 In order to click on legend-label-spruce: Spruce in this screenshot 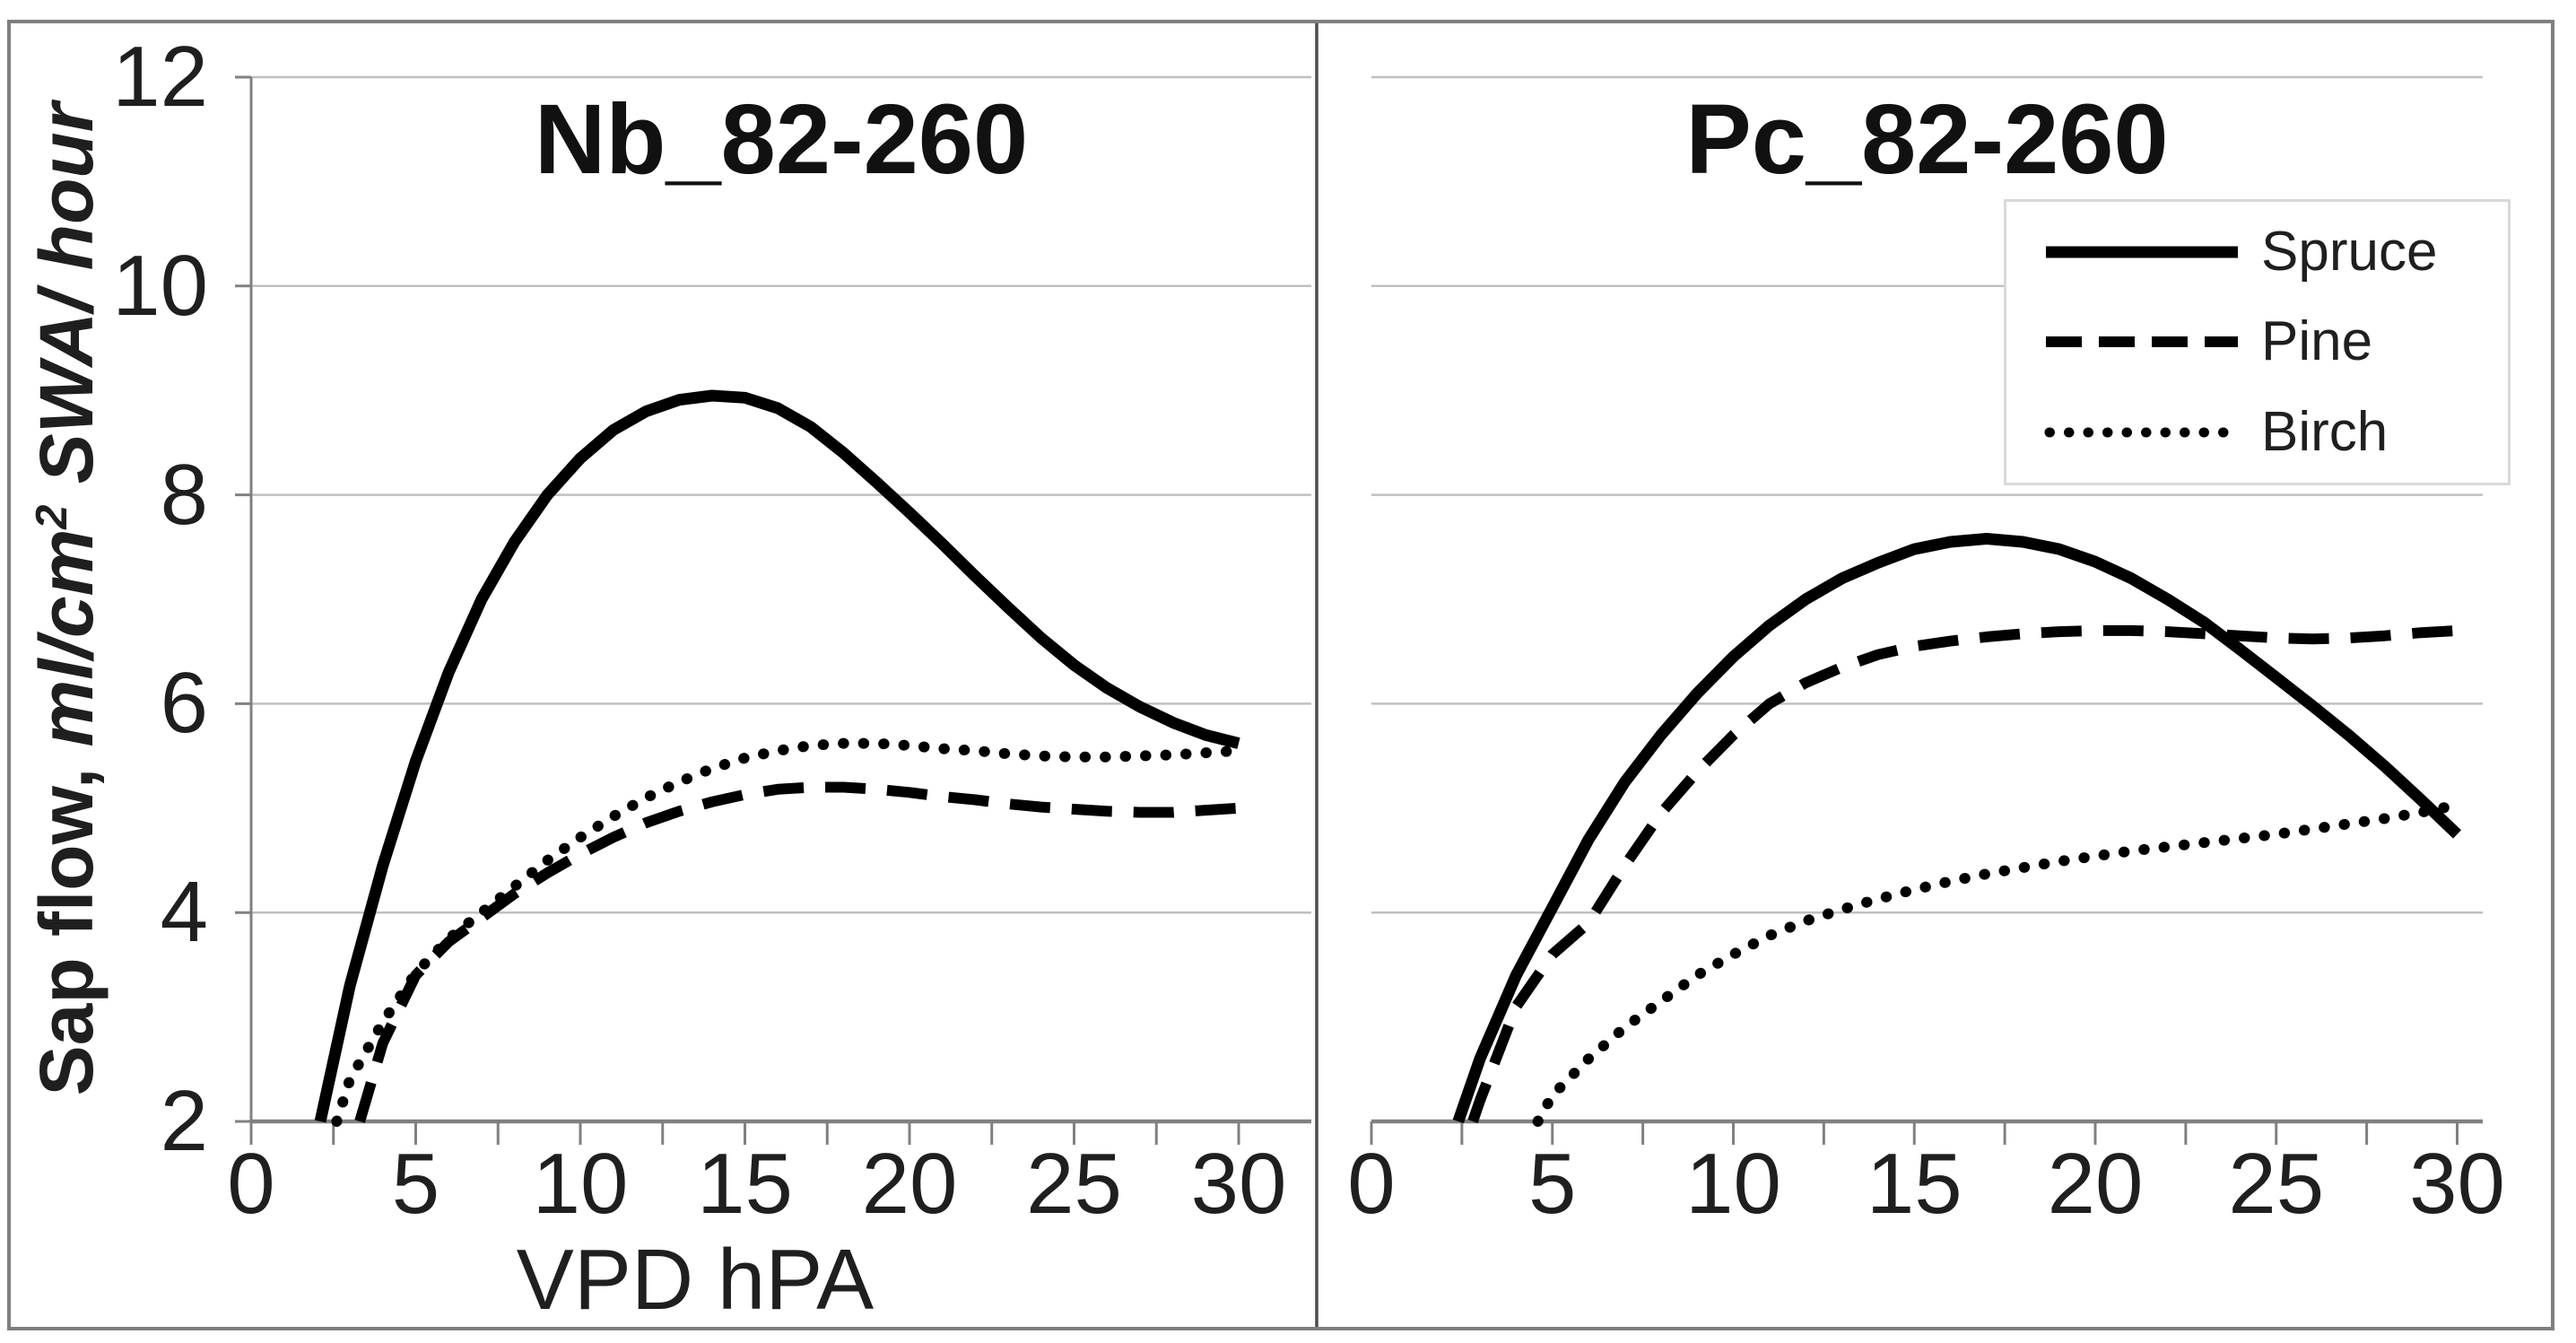, I will do `click(2349, 252)`.